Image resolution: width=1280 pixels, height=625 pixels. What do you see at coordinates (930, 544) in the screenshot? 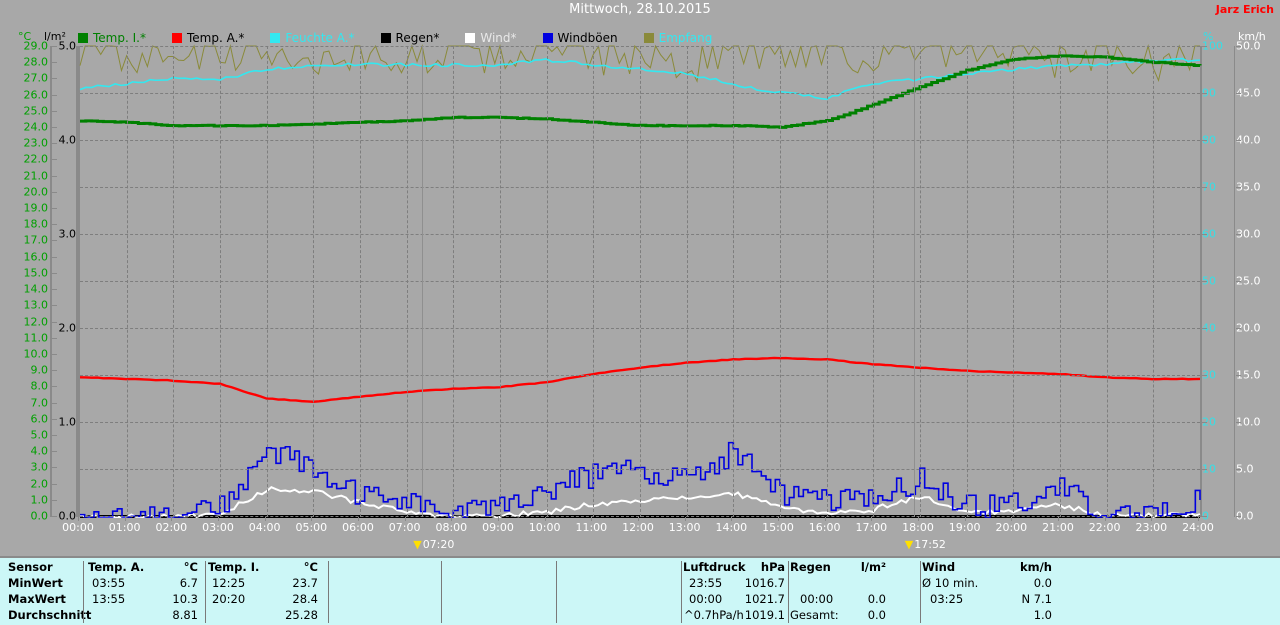
I see `sunset-time: 17:52` at bounding box center [930, 544].